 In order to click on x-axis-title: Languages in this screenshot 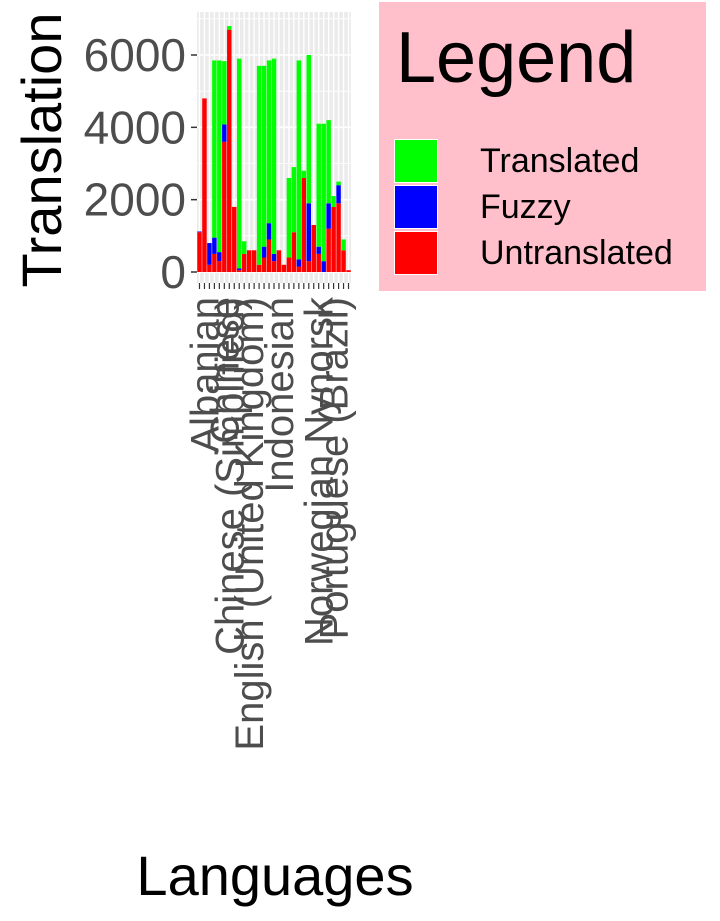, I will do `click(274, 875)`.